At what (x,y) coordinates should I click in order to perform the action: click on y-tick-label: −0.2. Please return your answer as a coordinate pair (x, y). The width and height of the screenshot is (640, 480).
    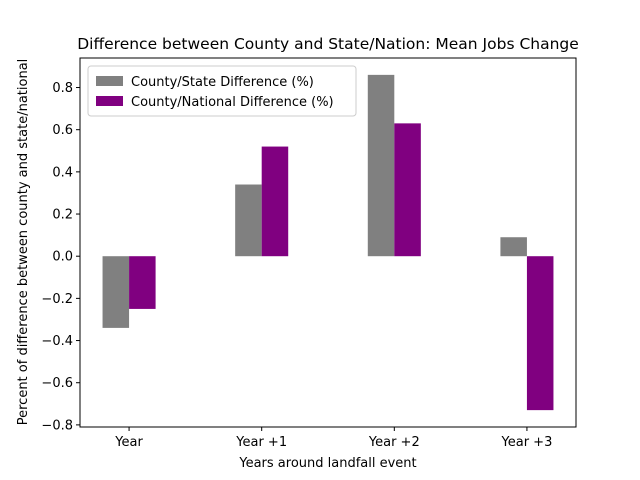
    Looking at the image, I should click on (57, 299).